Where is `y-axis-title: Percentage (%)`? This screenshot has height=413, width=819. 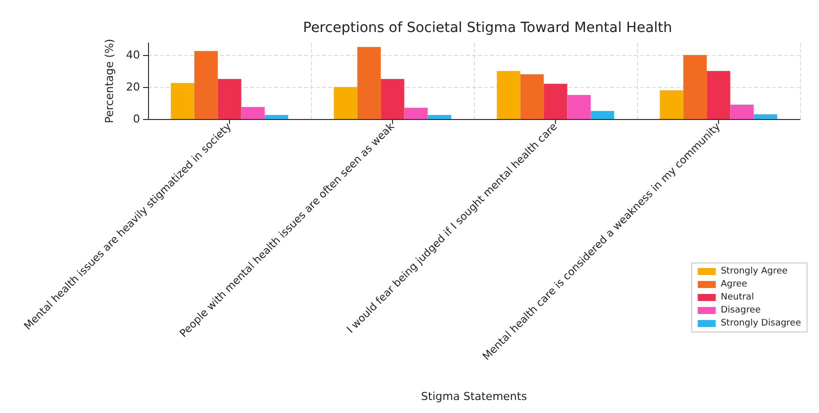
y-axis-title: Percentage (%) is located at coordinates (109, 81).